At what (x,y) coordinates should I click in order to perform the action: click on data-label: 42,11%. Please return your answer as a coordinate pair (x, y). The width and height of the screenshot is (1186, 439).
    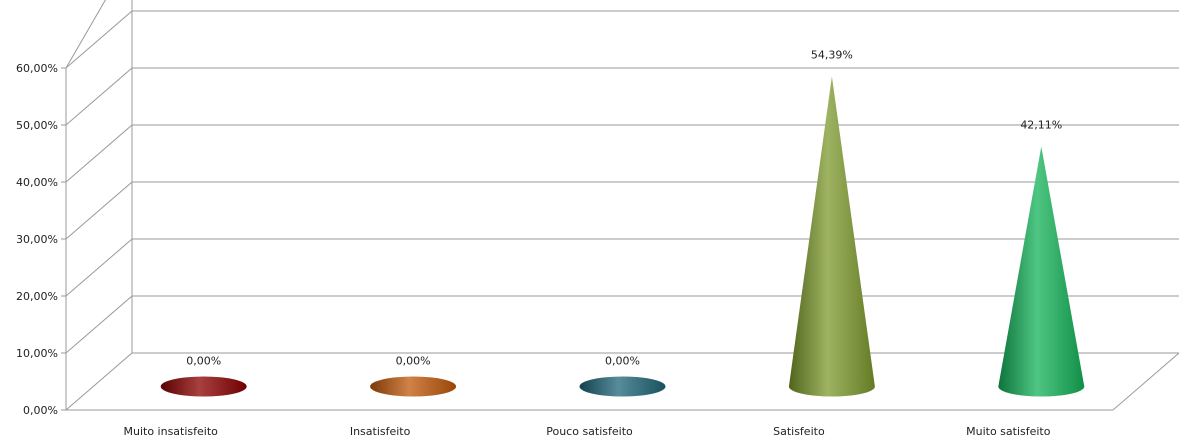
    Looking at the image, I should click on (1041, 124).